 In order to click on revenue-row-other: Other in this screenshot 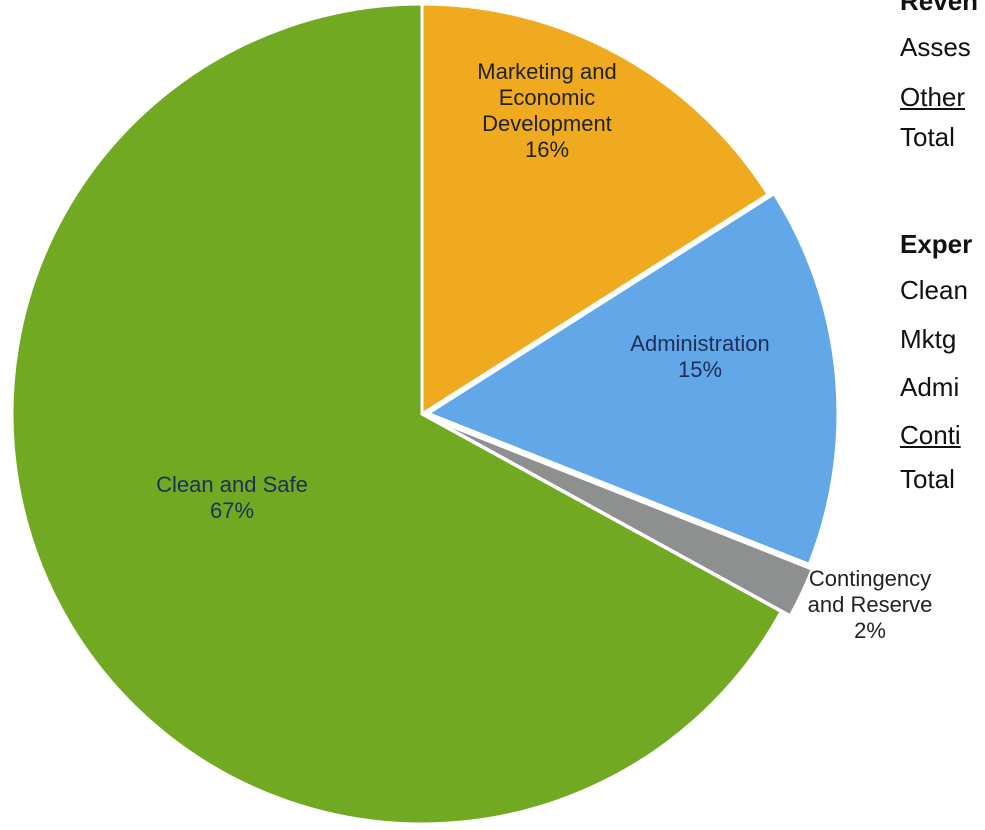, I will do `click(933, 97)`.